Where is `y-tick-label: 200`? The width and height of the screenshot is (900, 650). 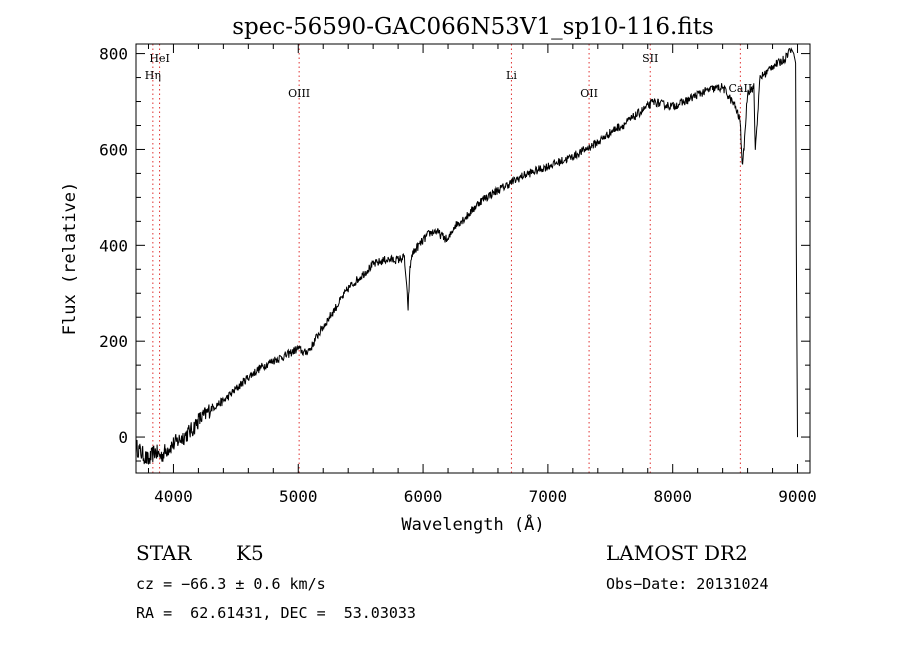
y-tick-label: 200 is located at coordinates (113, 341).